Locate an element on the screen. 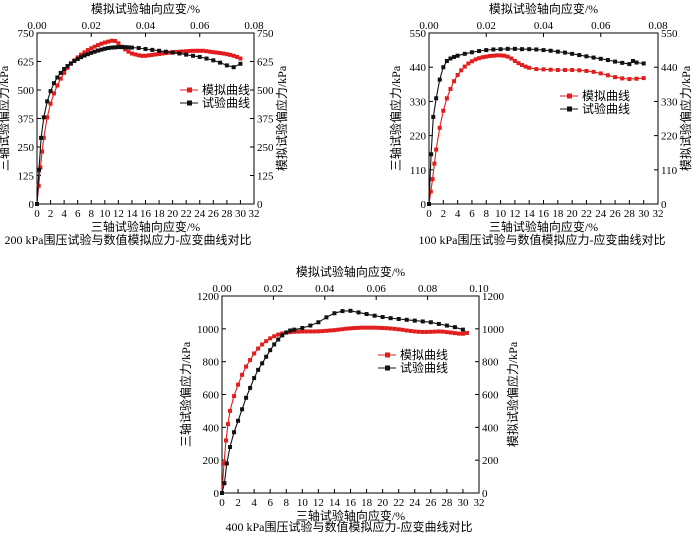 The width and height of the screenshot is (700, 539). y-tick-label: 440 is located at coordinates (418, 68).